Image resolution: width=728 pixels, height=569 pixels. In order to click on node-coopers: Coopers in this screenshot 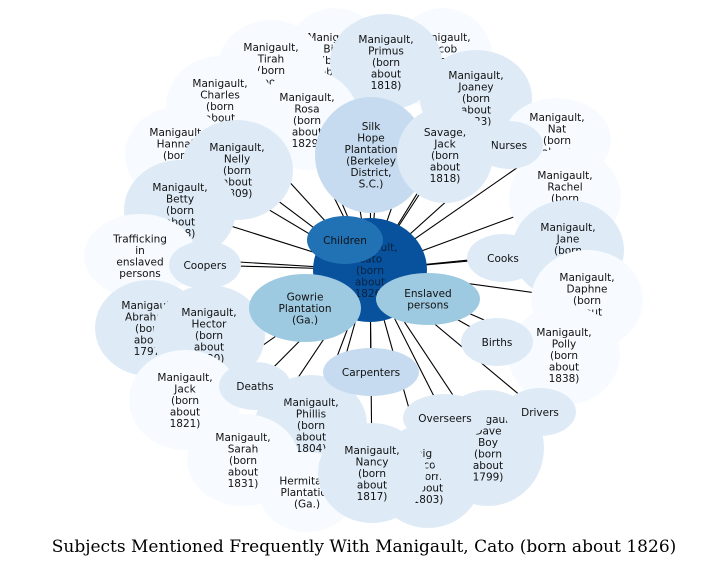, I will do `click(205, 265)`.